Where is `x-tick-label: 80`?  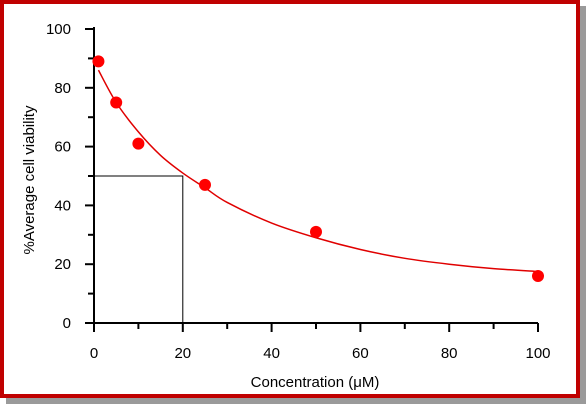
x-tick-label: 80 is located at coordinates (449, 353).